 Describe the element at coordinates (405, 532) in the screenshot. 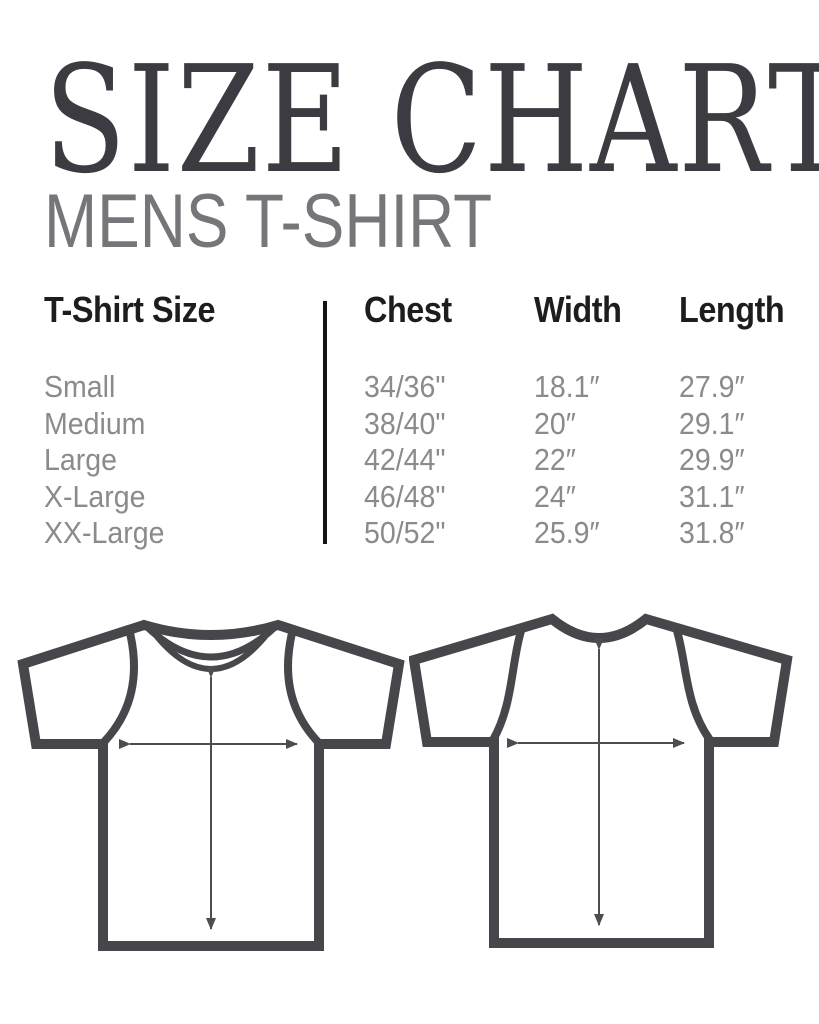

I see `chest-cell: 50/52"` at that location.